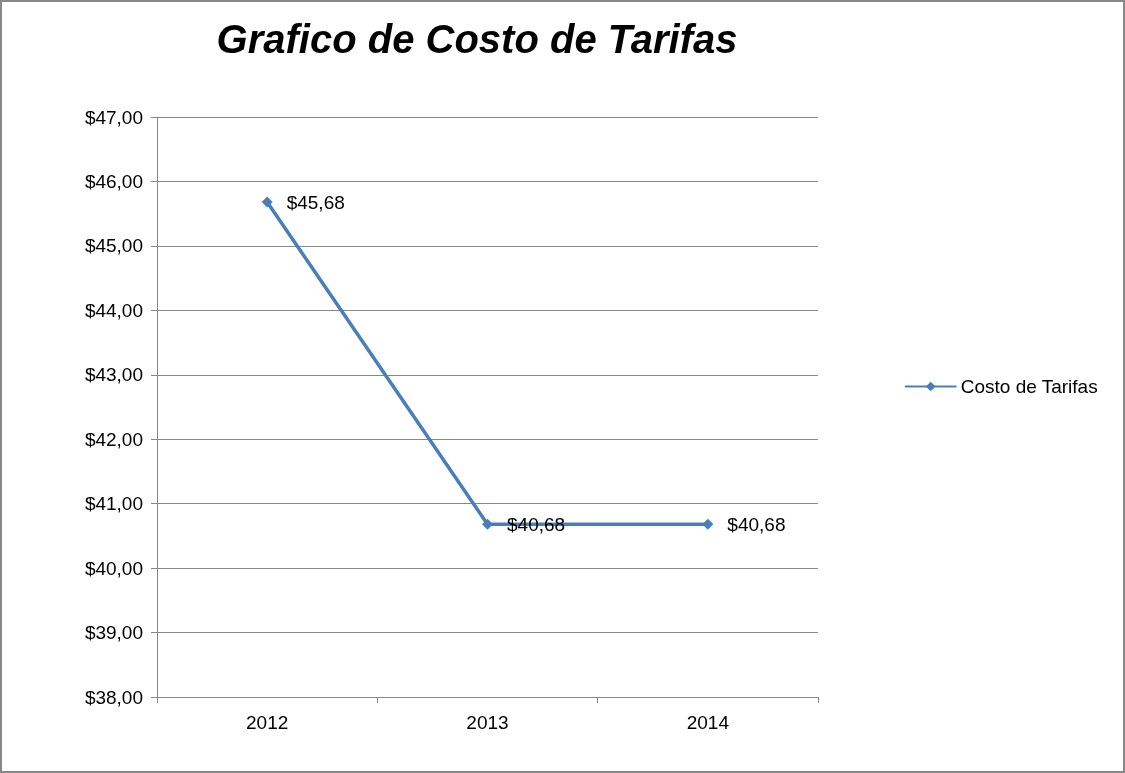 Image resolution: width=1125 pixels, height=773 pixels. Describe the element at coordinates (315, 202) in the screenshot. I see `data-label: $45,68` at that location.